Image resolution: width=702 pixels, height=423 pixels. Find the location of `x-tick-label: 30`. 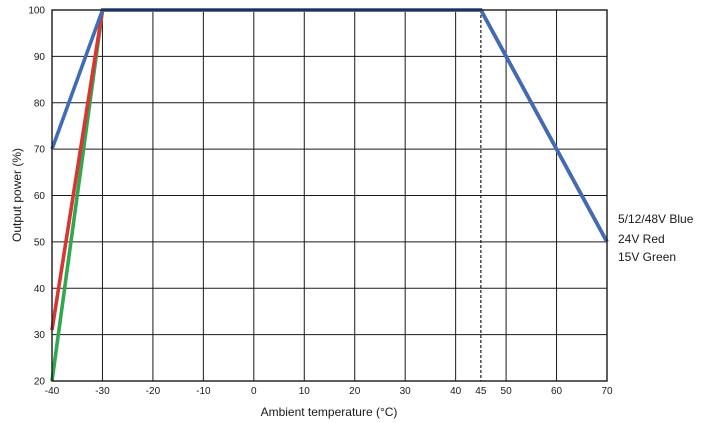

x-tick-label: 30 is located at coordinates (406, 391).